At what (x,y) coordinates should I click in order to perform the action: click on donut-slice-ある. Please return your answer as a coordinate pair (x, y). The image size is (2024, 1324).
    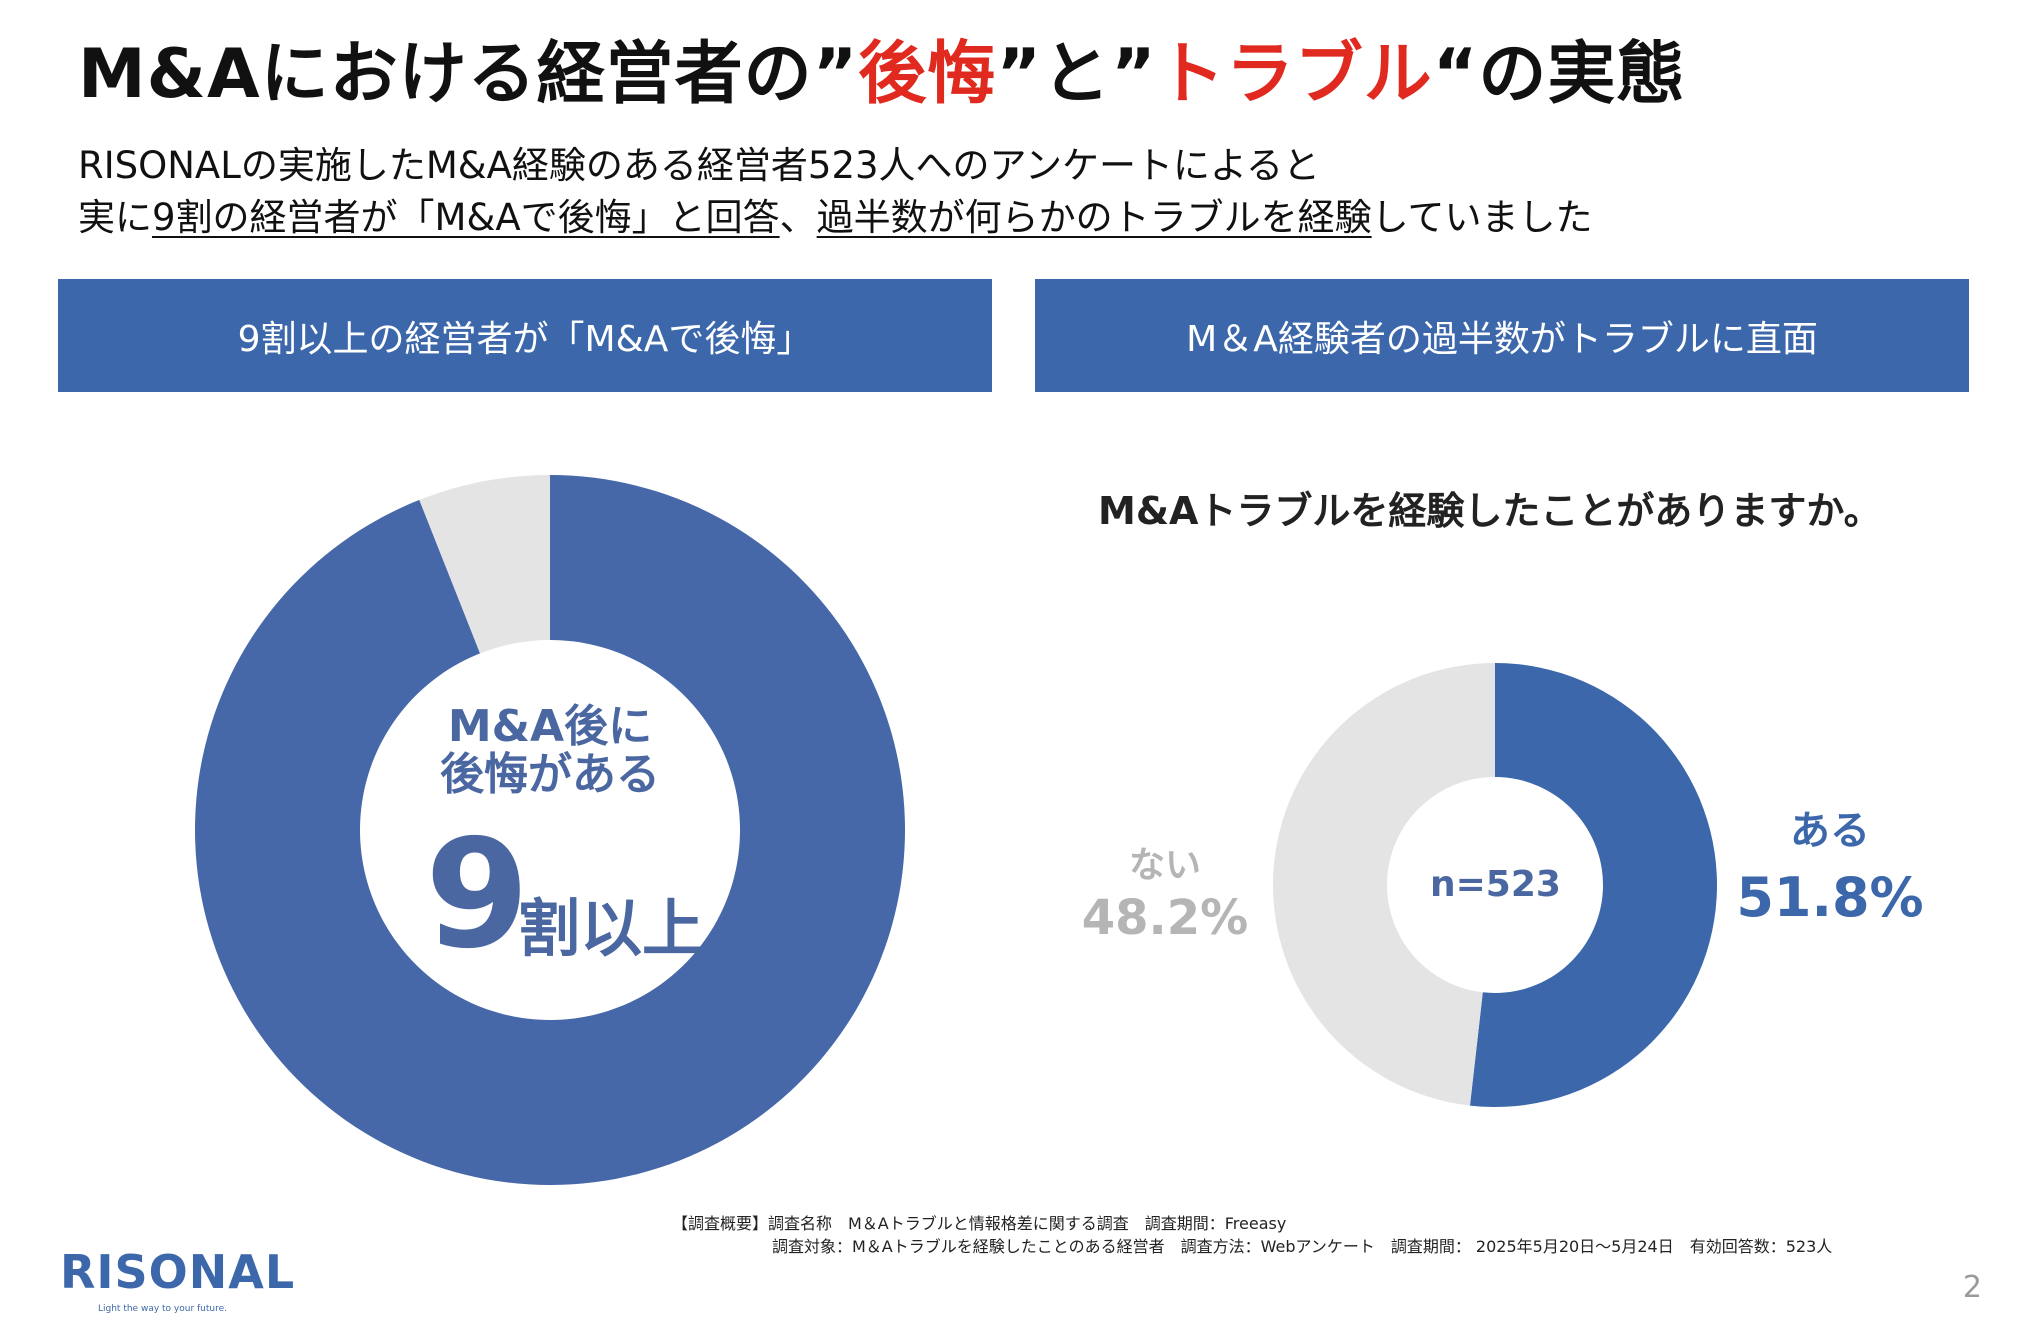
    Looking at the image, I should click on (1593, 885).